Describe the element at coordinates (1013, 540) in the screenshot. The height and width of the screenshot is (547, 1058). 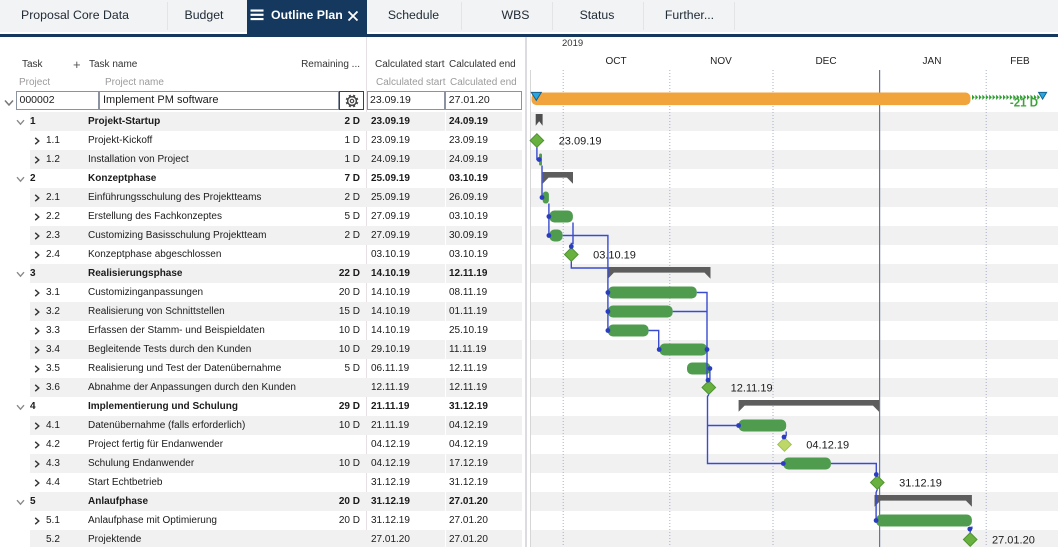
I see `svg-text: 27.01.20` at that location.